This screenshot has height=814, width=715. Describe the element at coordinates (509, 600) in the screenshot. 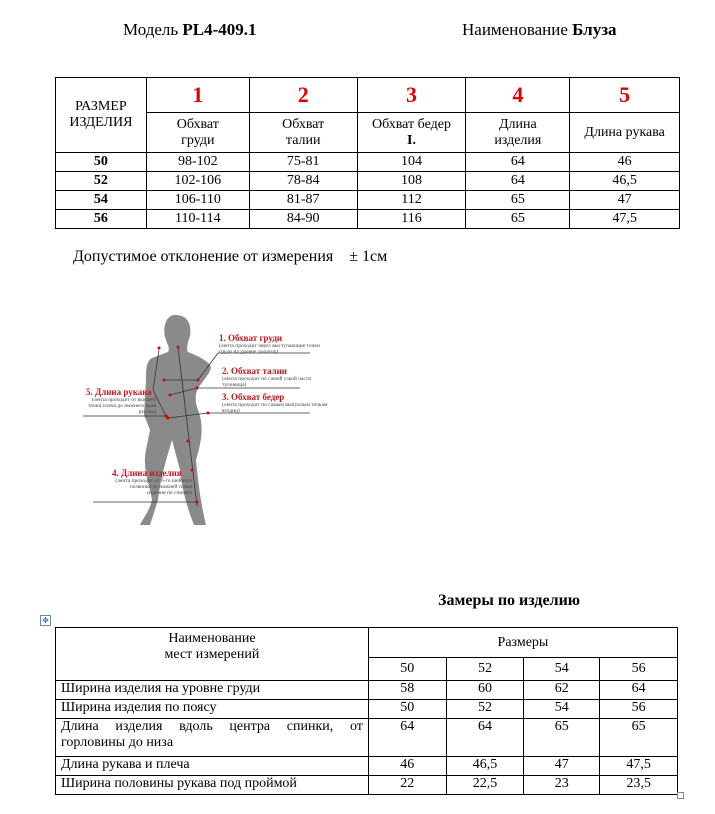

I see `product-table-title: Замеры по изделию` at that location.